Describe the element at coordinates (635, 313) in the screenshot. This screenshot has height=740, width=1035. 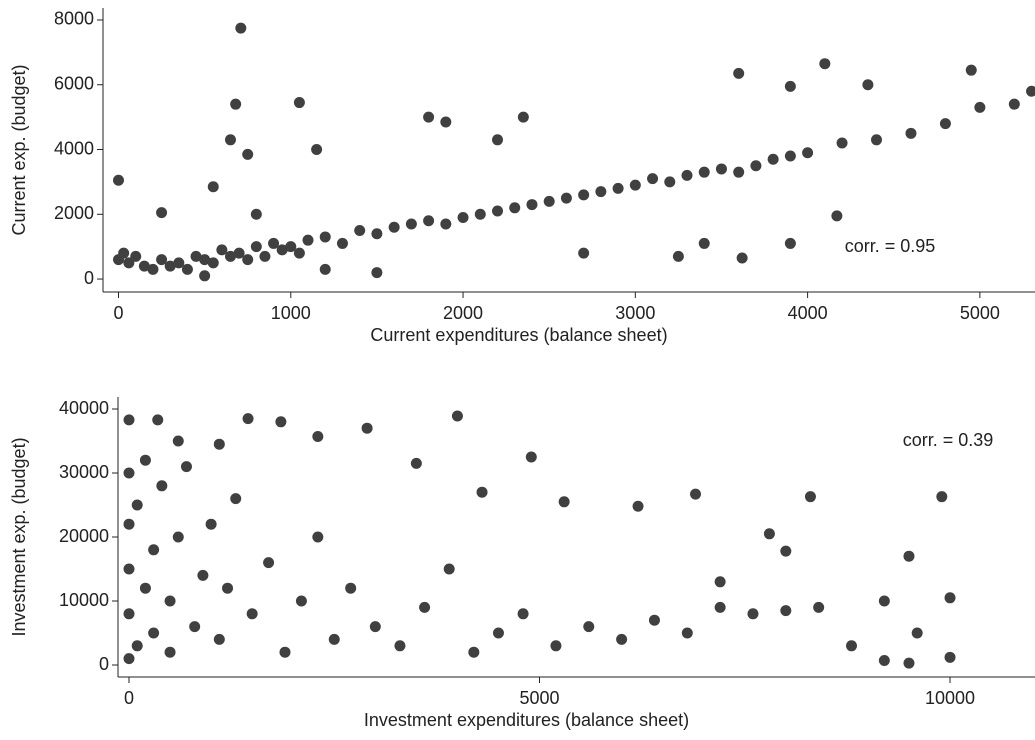
I see `x-tick-label: 3000` at that location.